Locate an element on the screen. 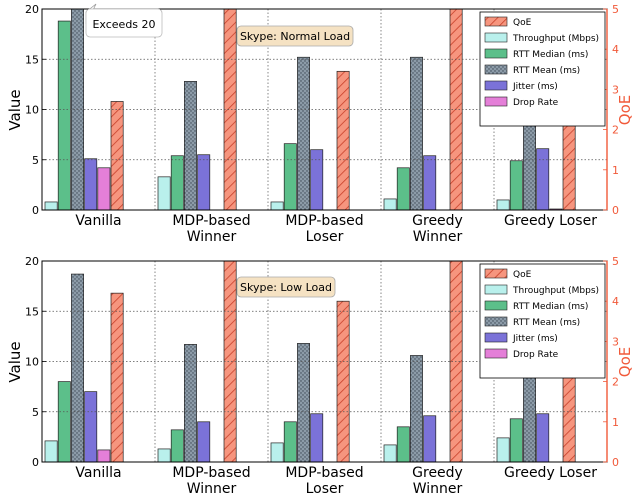 The image size is (642, 499). annotation-box: Skype: Normal Load is located at coordinates (295, 36).